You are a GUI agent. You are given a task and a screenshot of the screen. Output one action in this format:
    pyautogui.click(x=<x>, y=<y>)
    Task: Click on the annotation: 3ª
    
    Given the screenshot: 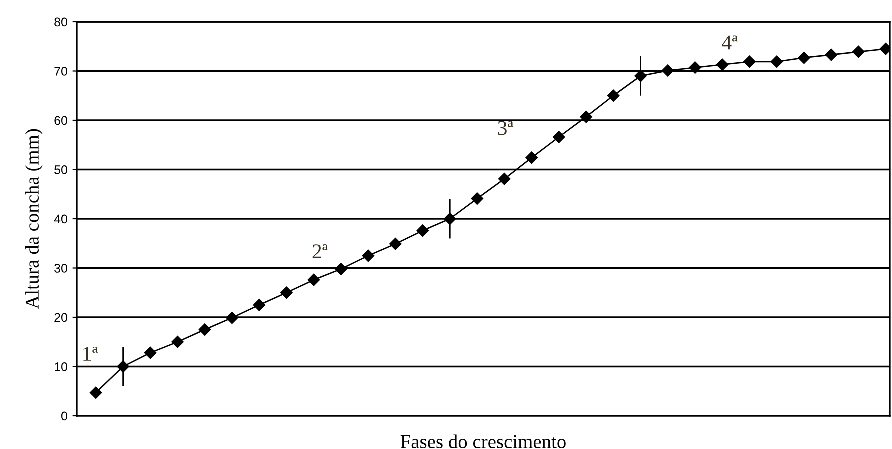 What is the action you would take?
    pyautogui.click(x=506, y=128)
    